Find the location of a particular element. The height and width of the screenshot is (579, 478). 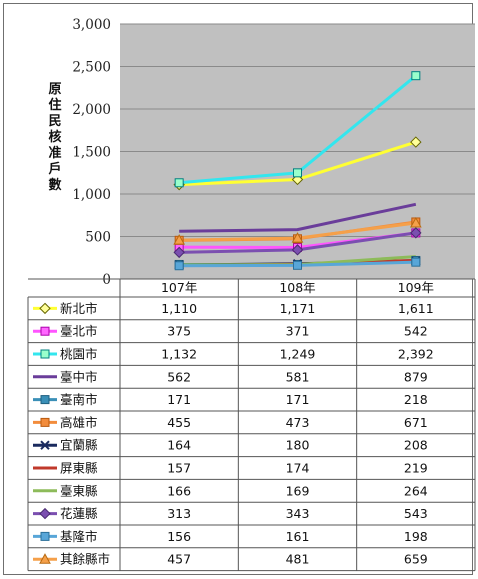

table-value: 1,132 is located at coordinates (179, 354).